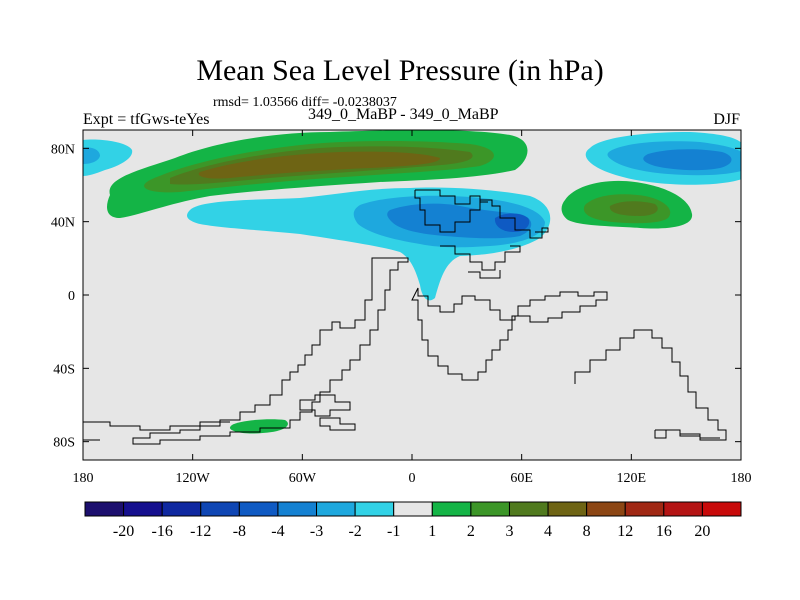  Describe the element at coordinates (123, 531) in the screenshot. I see `colorbar-label: -20` at that location.